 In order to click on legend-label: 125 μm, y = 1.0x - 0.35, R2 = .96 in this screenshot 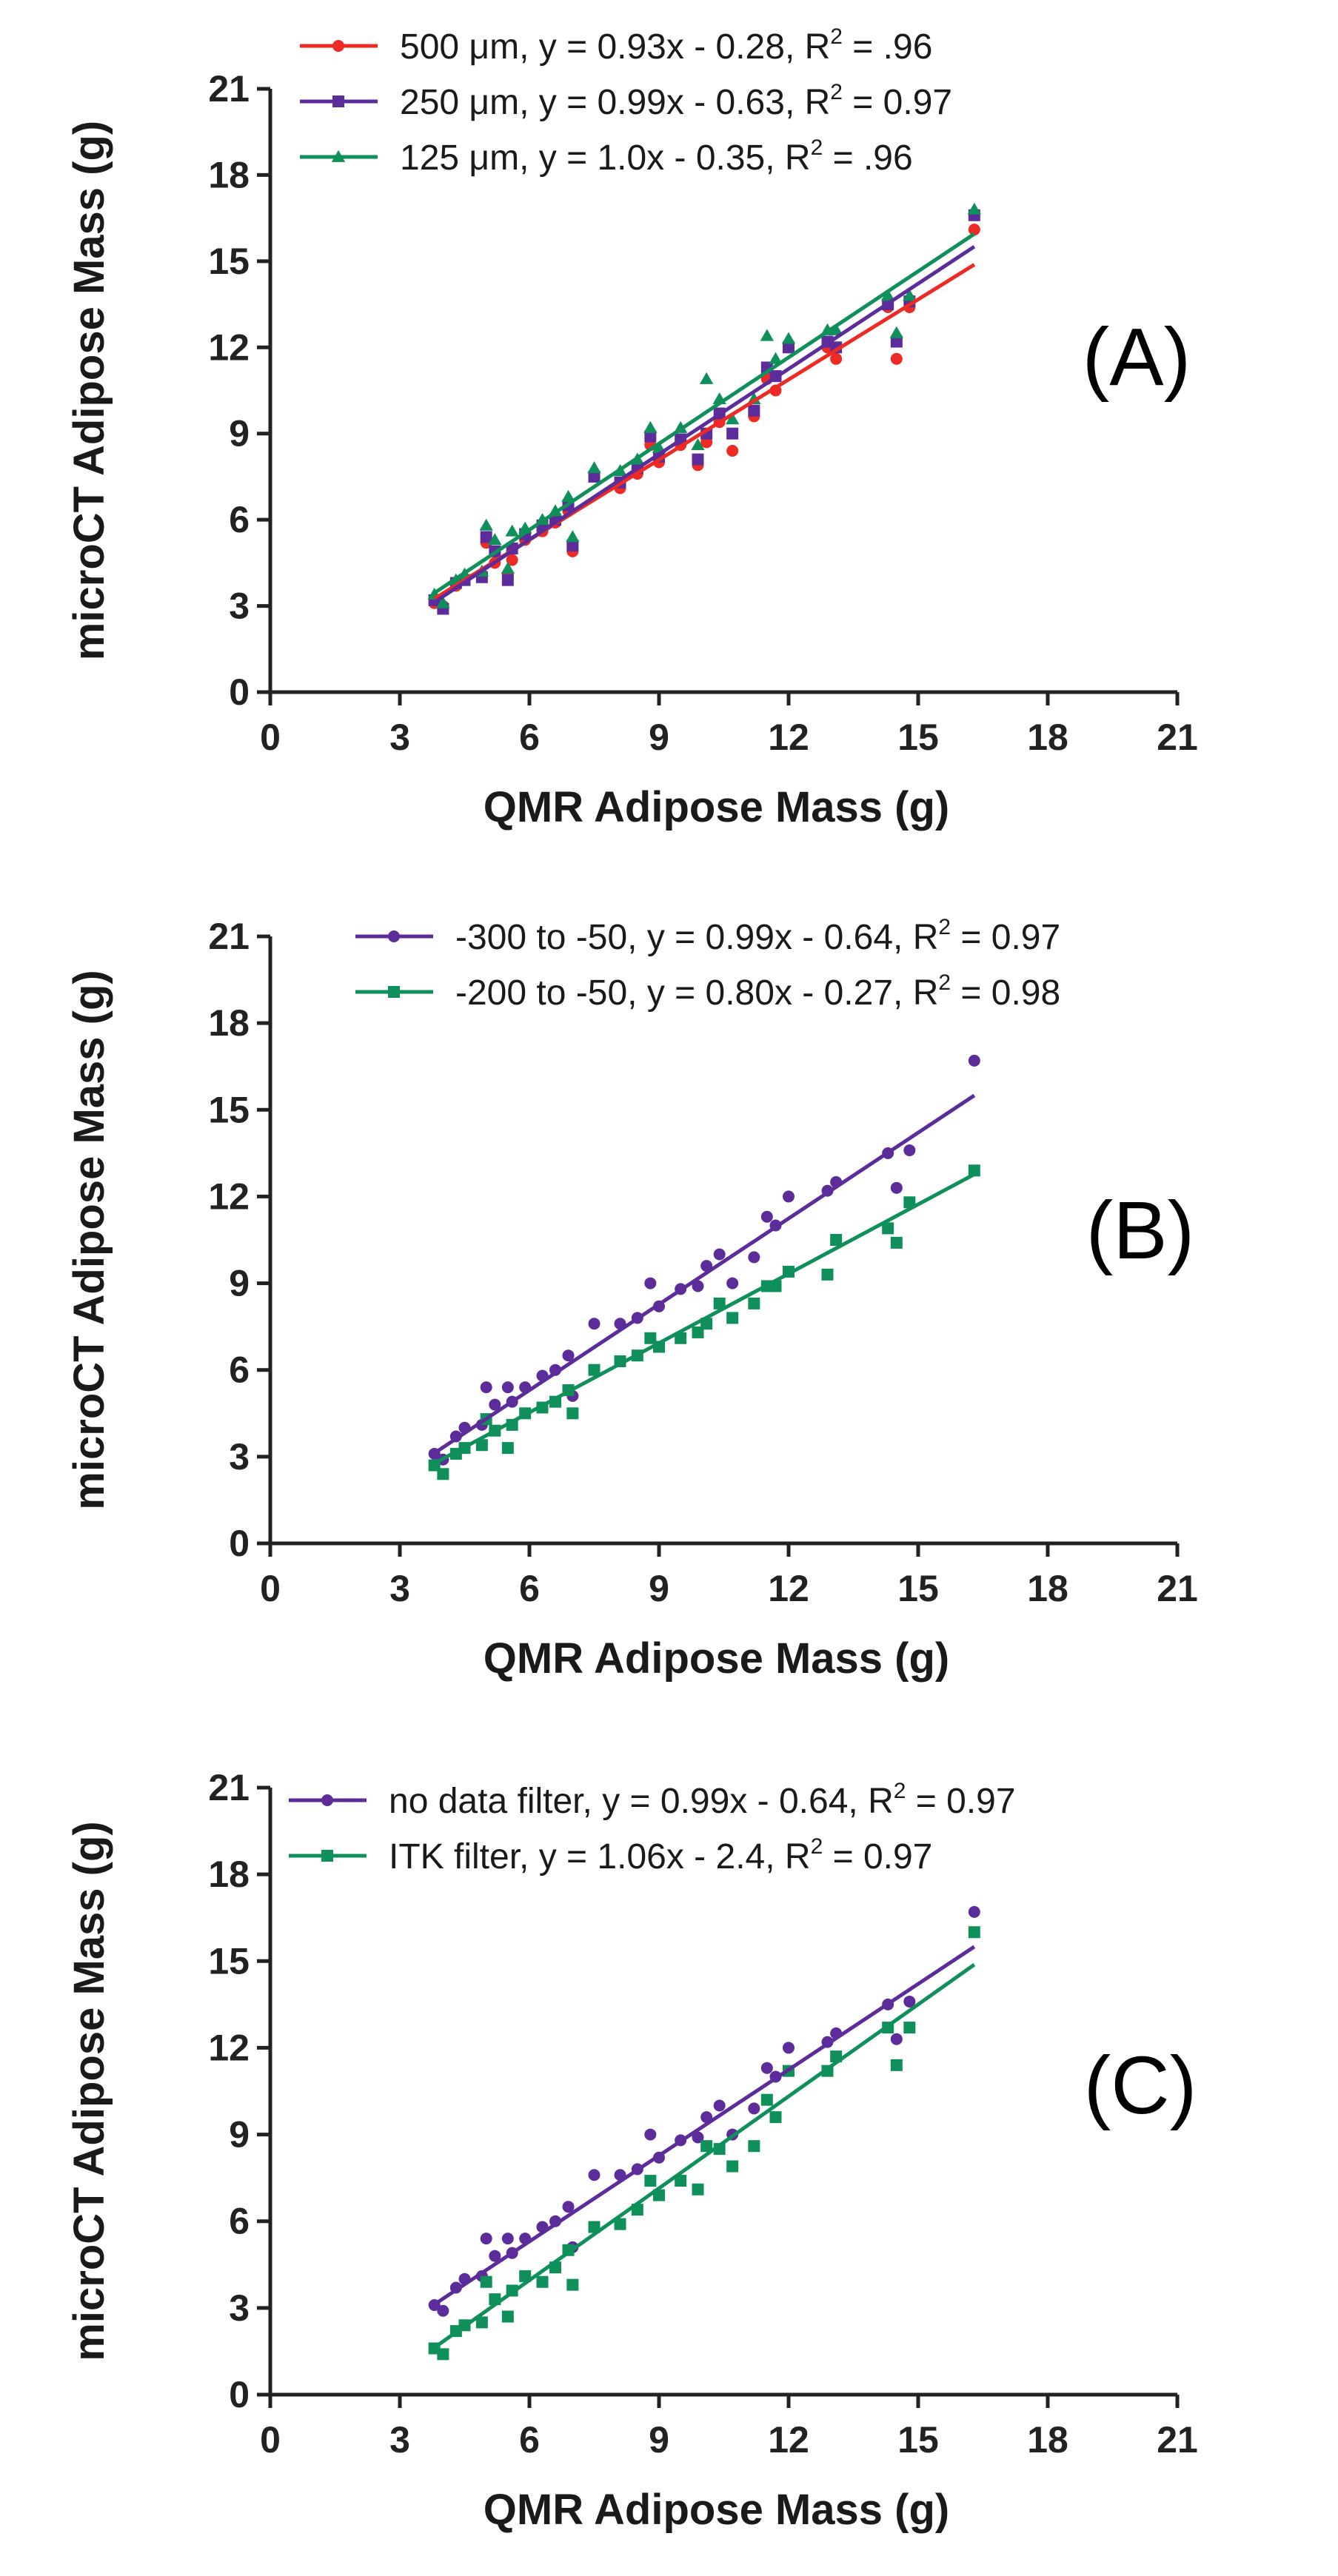, I will do `click(656, 156)`.